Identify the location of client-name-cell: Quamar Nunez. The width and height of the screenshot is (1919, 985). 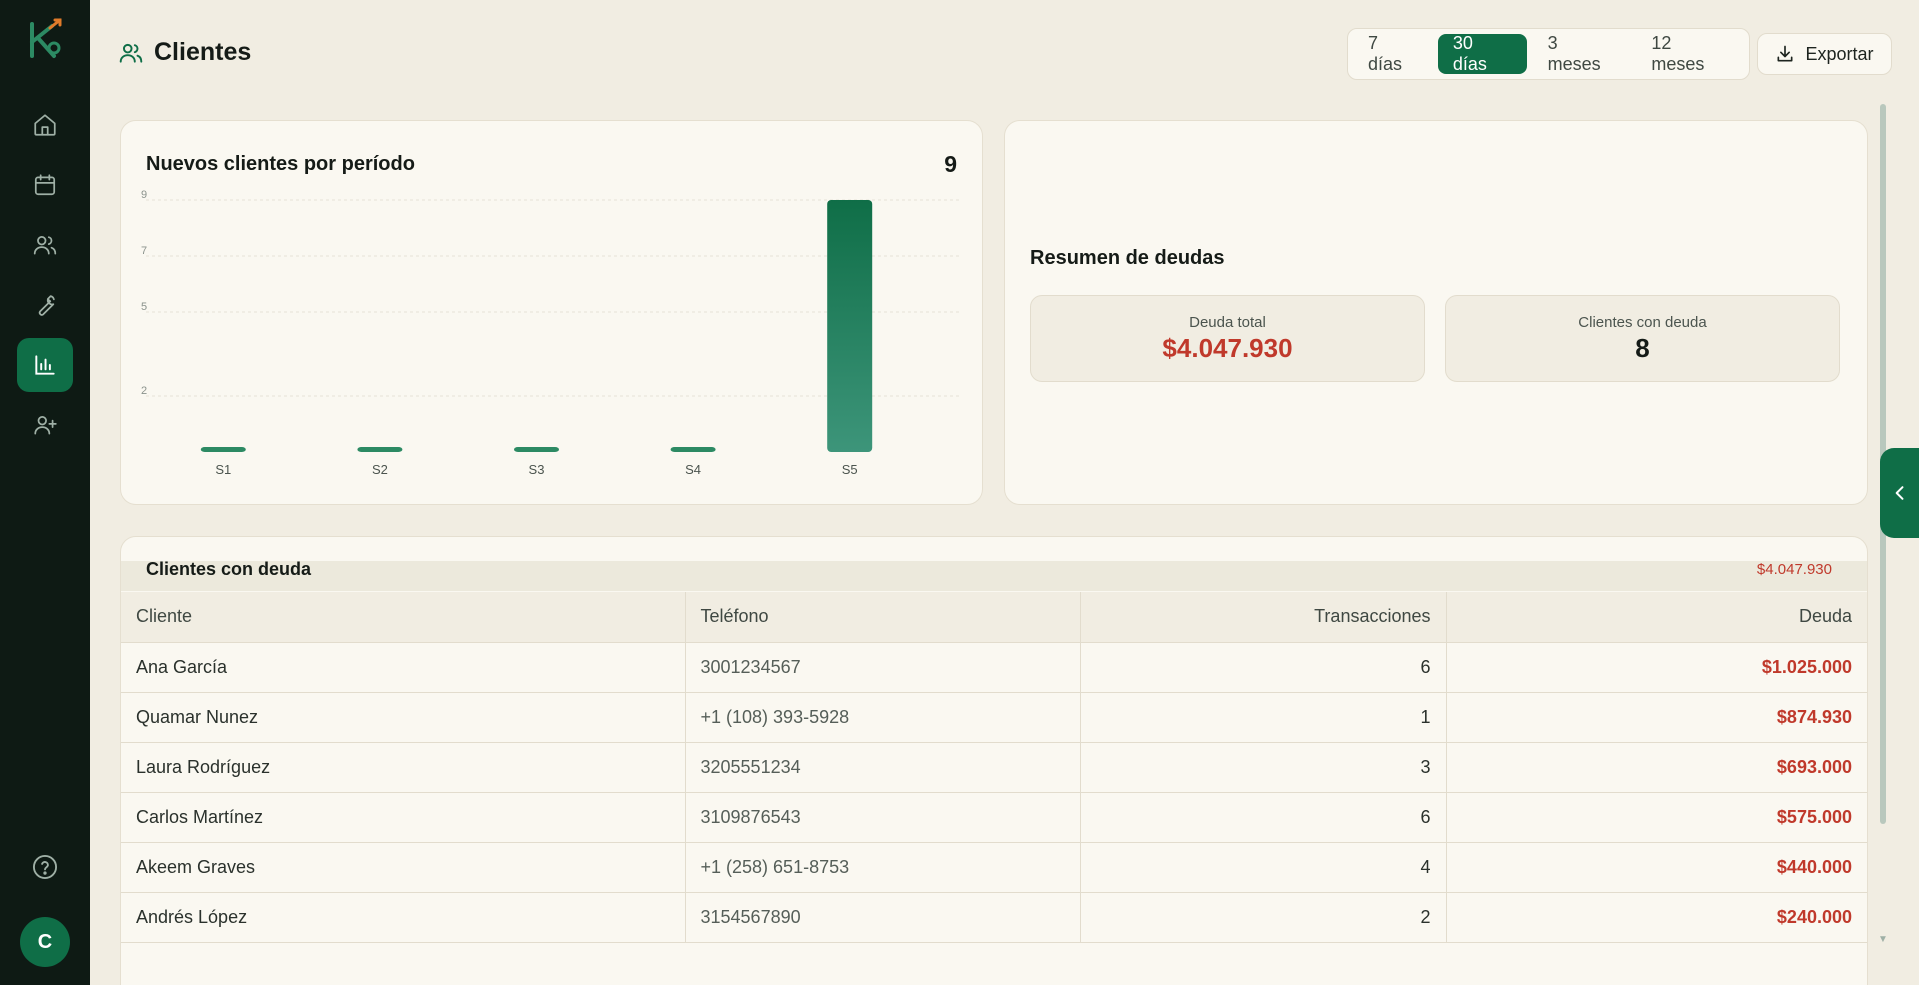
(403, 717).